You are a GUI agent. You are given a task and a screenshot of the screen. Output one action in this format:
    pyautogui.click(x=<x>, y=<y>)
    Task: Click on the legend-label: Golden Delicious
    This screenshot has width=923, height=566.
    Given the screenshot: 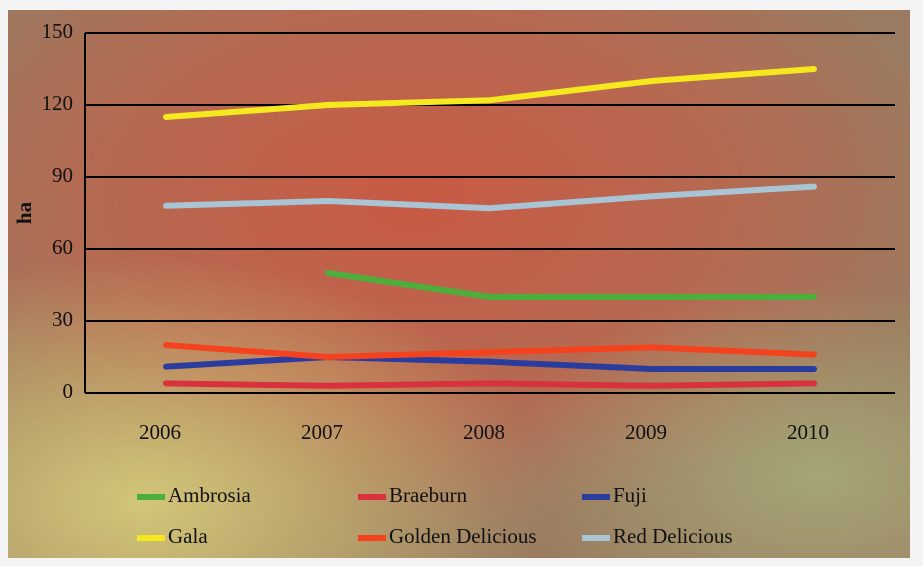 What is the action you would take?
    pyautogui.click(x=463, y=536)
    